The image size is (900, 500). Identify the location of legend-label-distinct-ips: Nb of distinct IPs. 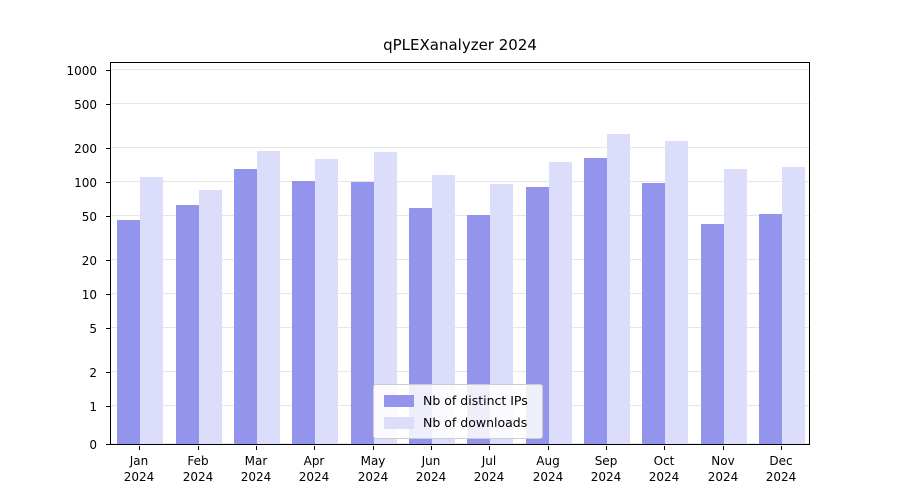
(475, 400).